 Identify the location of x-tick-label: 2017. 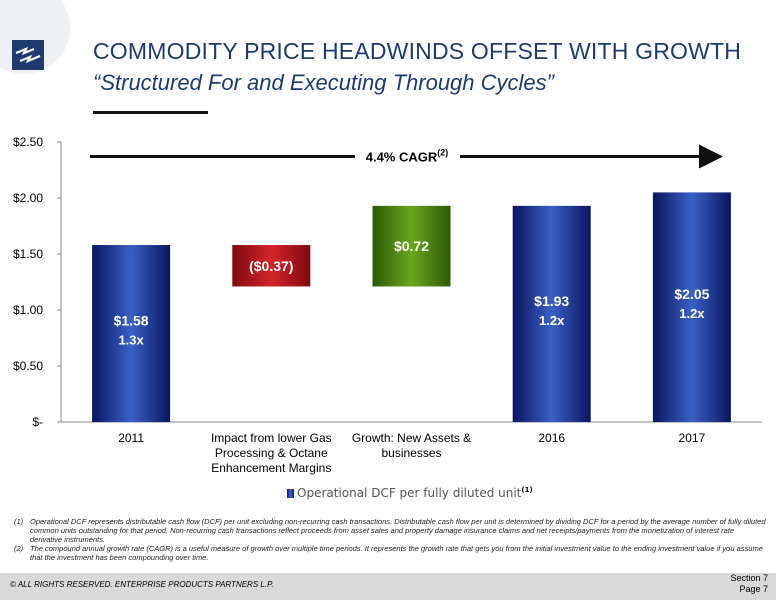
(692, 438).